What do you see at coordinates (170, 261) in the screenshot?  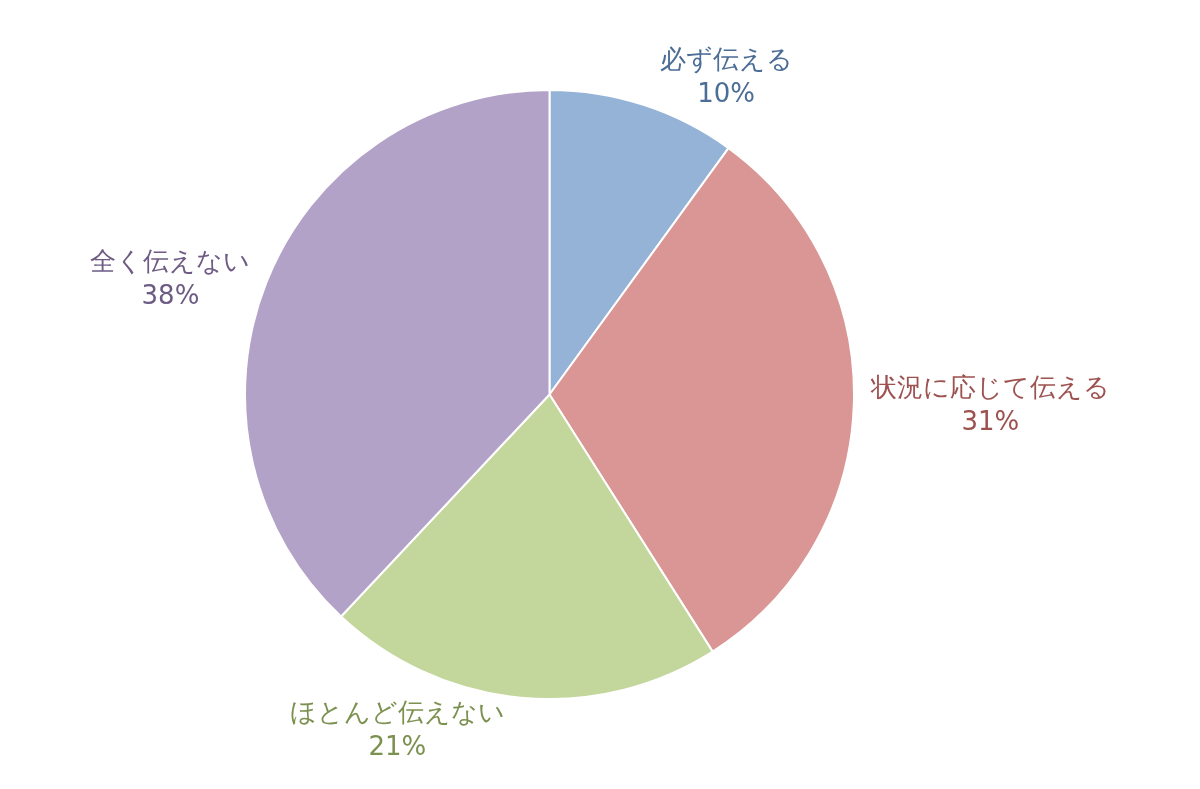 I see `slice-label: 全く伝えない` at bounding box center [170, 261].